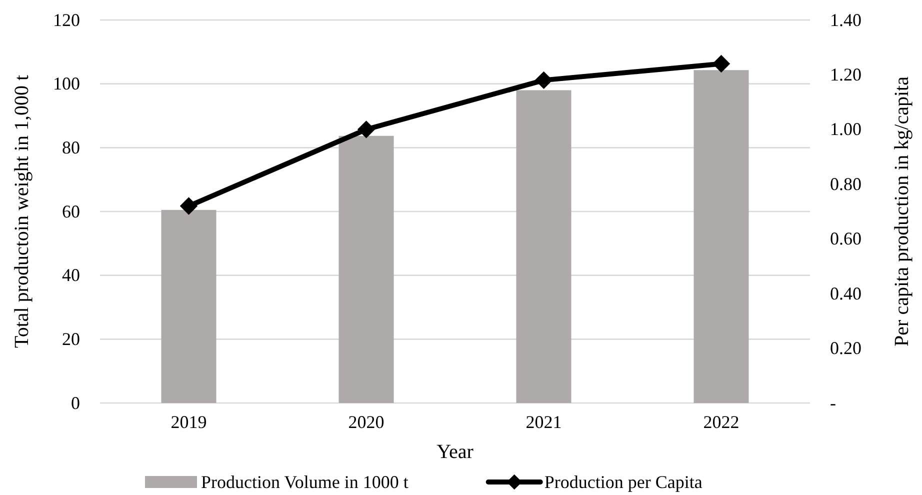 The image size is (922, 495). Describe the element at coordinates (66, 20) in the screenshot. I see `y-tick-label: 120` at that location.